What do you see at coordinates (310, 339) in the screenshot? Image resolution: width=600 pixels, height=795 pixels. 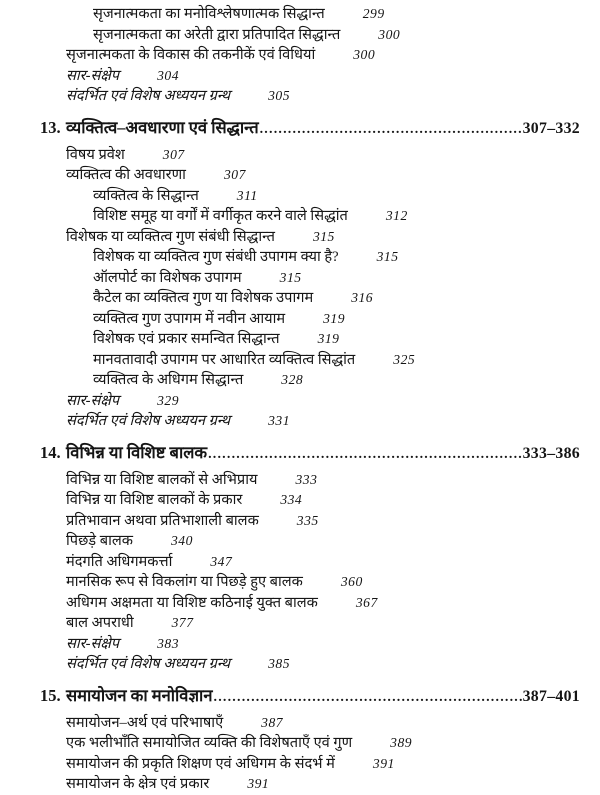 I see `toc-entry: विशेषक एवं प्रकार समन्वित सिद्धान्त 319` at bounding box center [310, 339].